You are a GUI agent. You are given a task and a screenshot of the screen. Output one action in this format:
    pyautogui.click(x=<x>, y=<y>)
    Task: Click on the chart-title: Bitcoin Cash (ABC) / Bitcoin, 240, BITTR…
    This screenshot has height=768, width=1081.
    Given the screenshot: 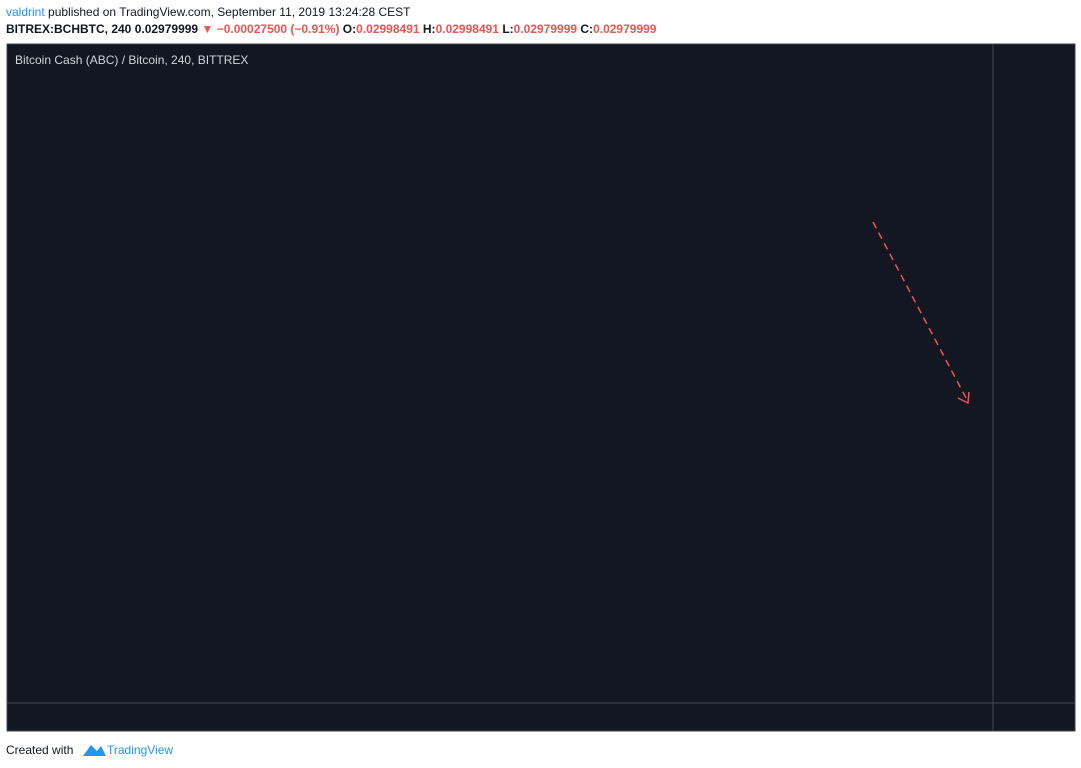 What is the action you would take?
    pyautogui.click(x=131, y=60)
    